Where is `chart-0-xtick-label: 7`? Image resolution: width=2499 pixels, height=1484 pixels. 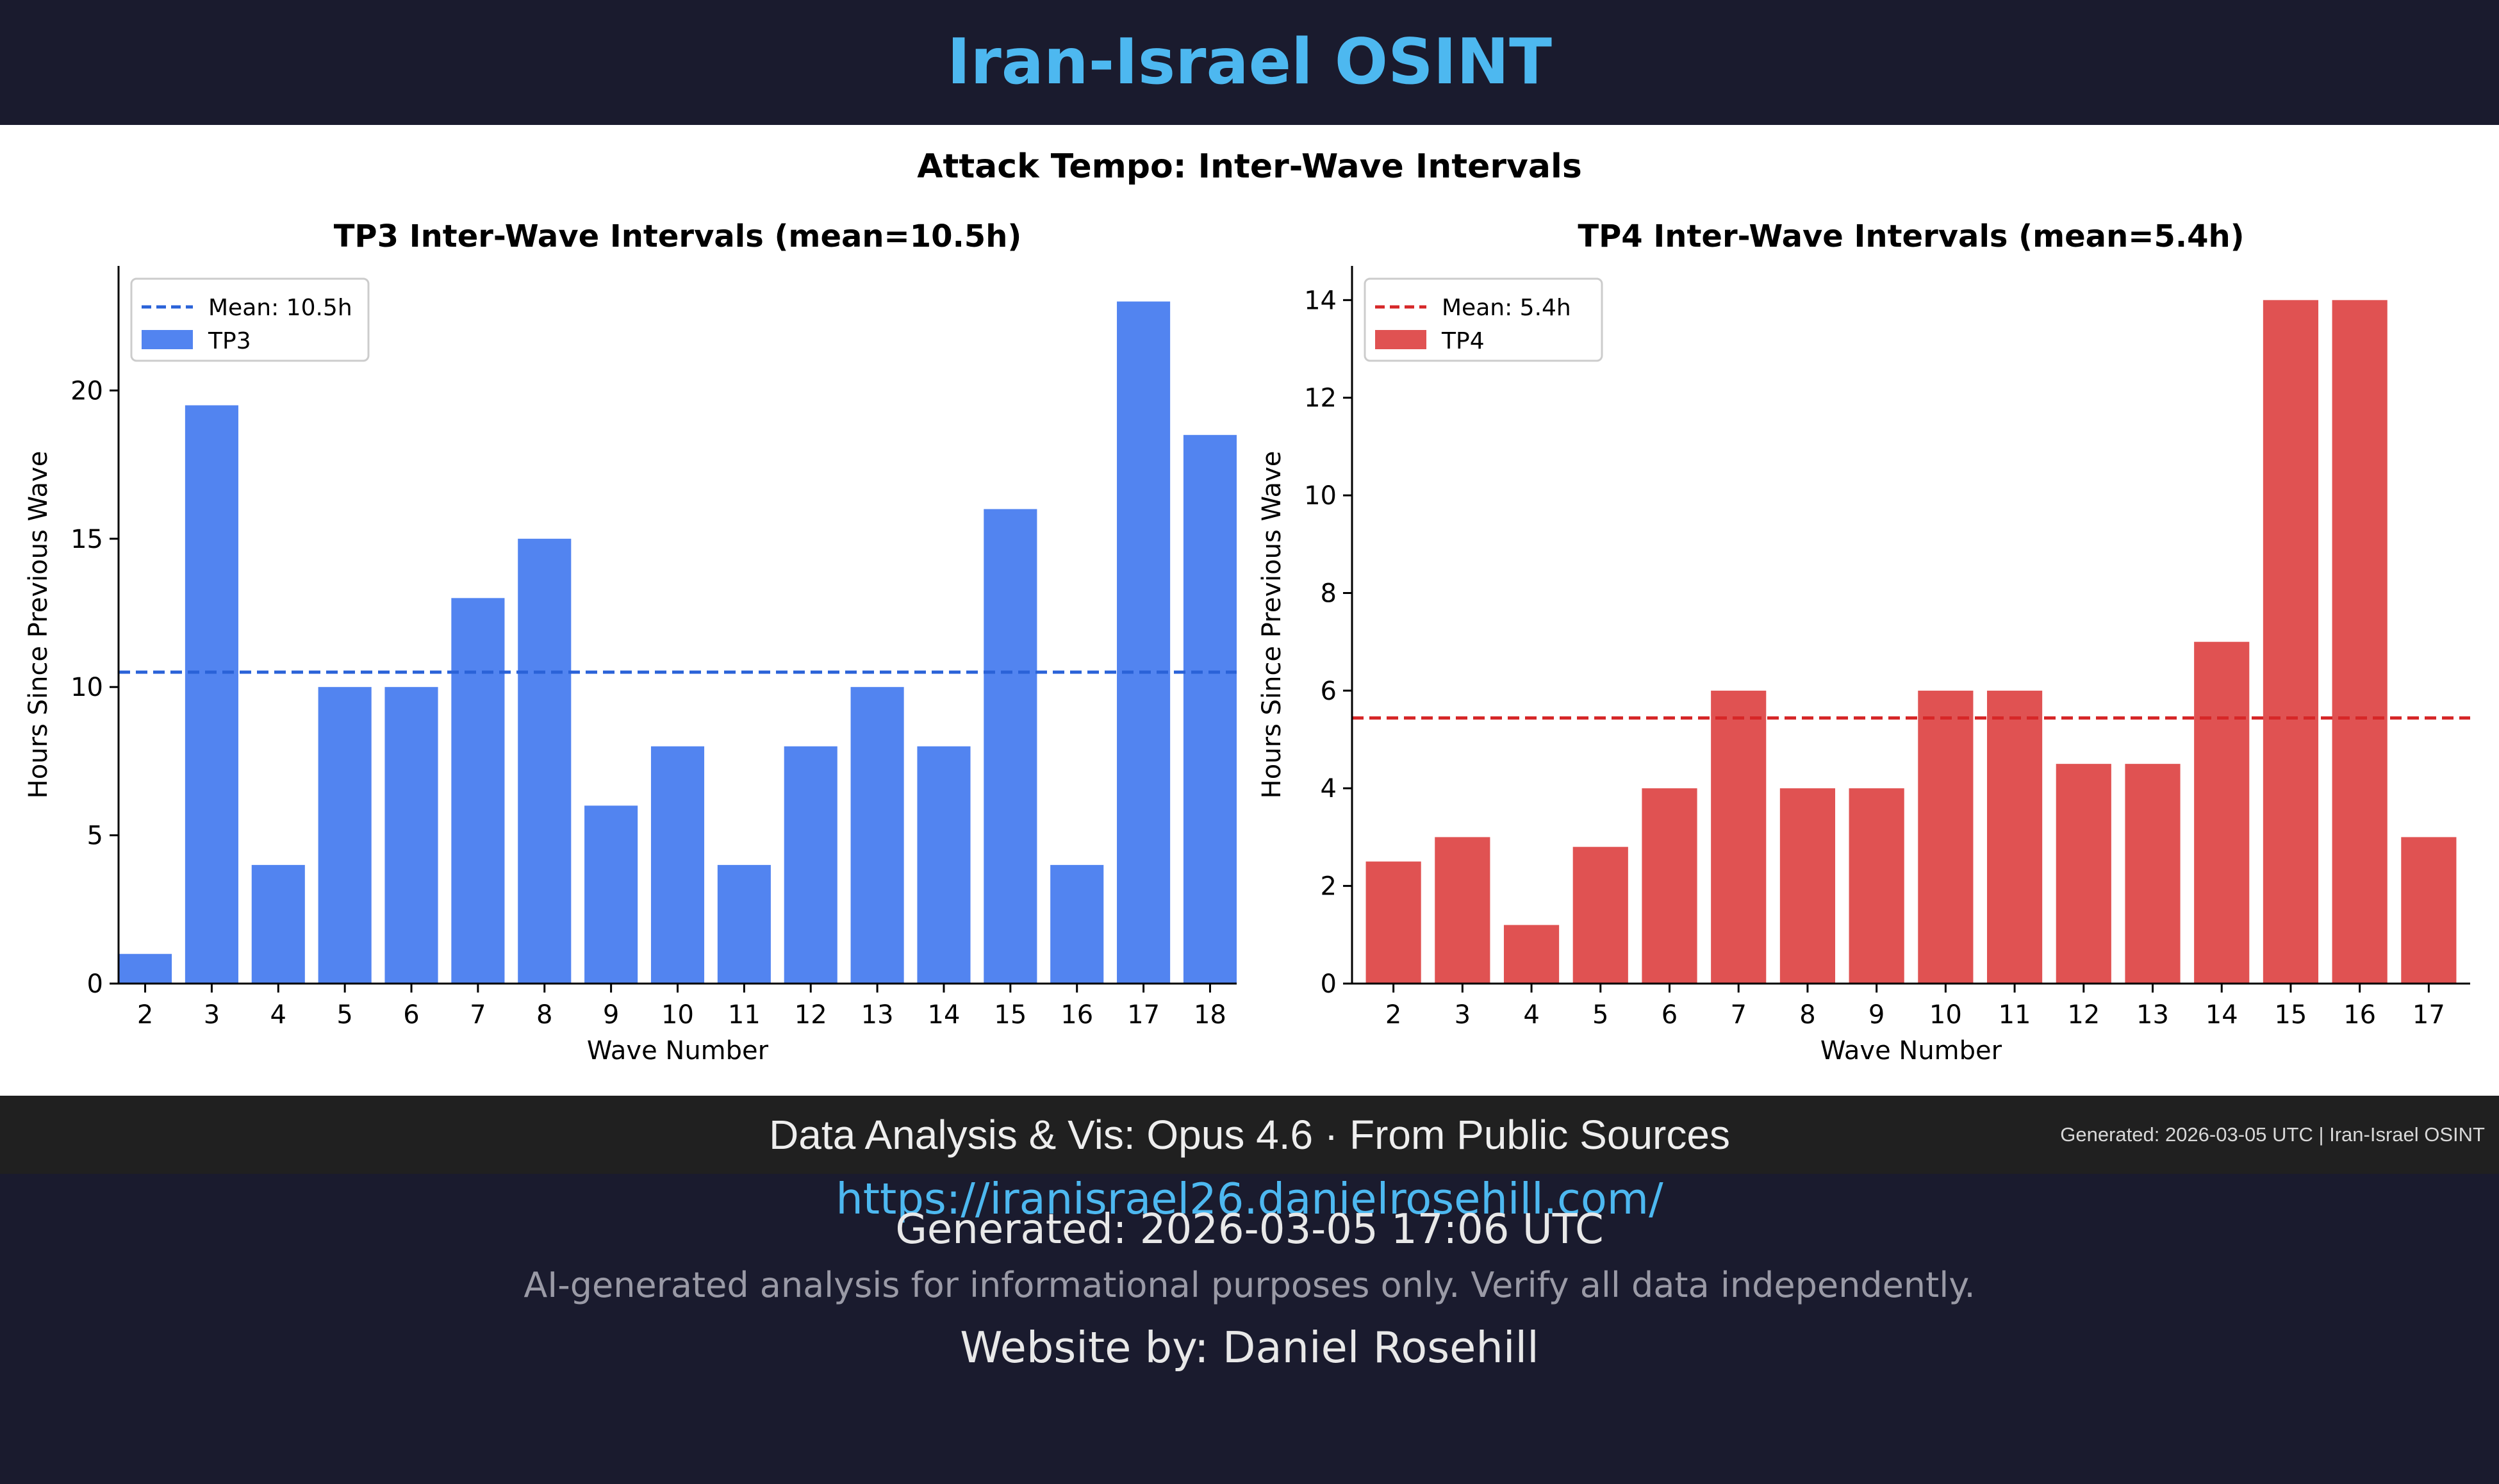 chart-0-xtick-label: 7 is located at coordinates (478, 1015).